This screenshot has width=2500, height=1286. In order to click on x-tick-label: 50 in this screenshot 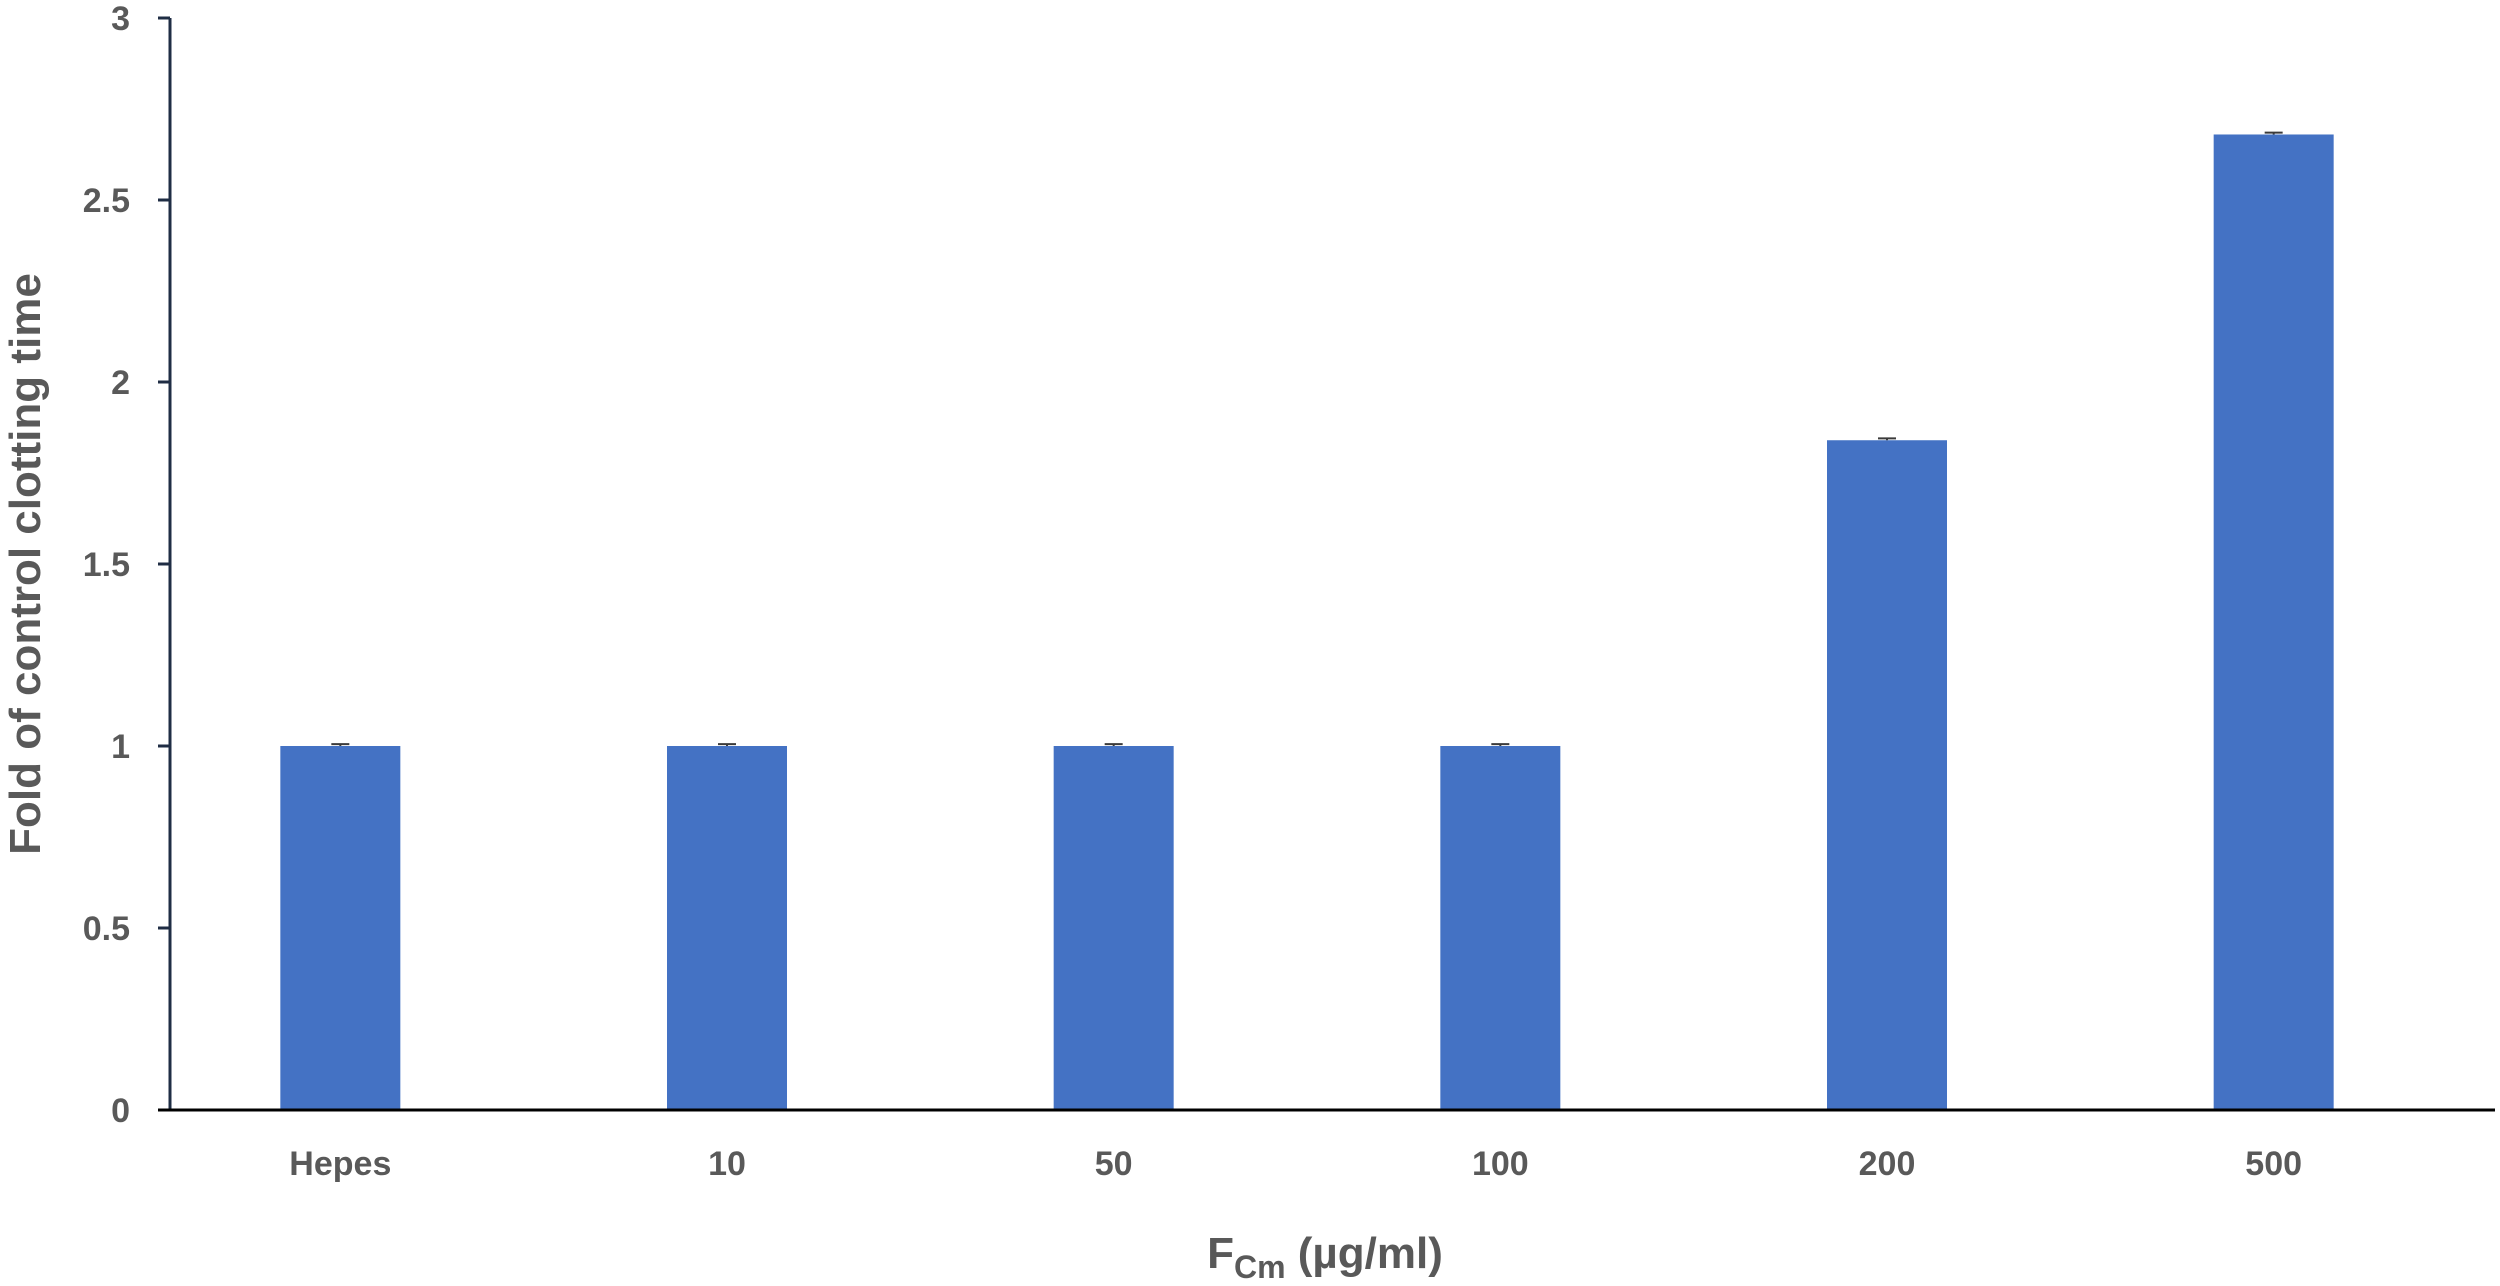, I will do `click(1114, 1164)`.